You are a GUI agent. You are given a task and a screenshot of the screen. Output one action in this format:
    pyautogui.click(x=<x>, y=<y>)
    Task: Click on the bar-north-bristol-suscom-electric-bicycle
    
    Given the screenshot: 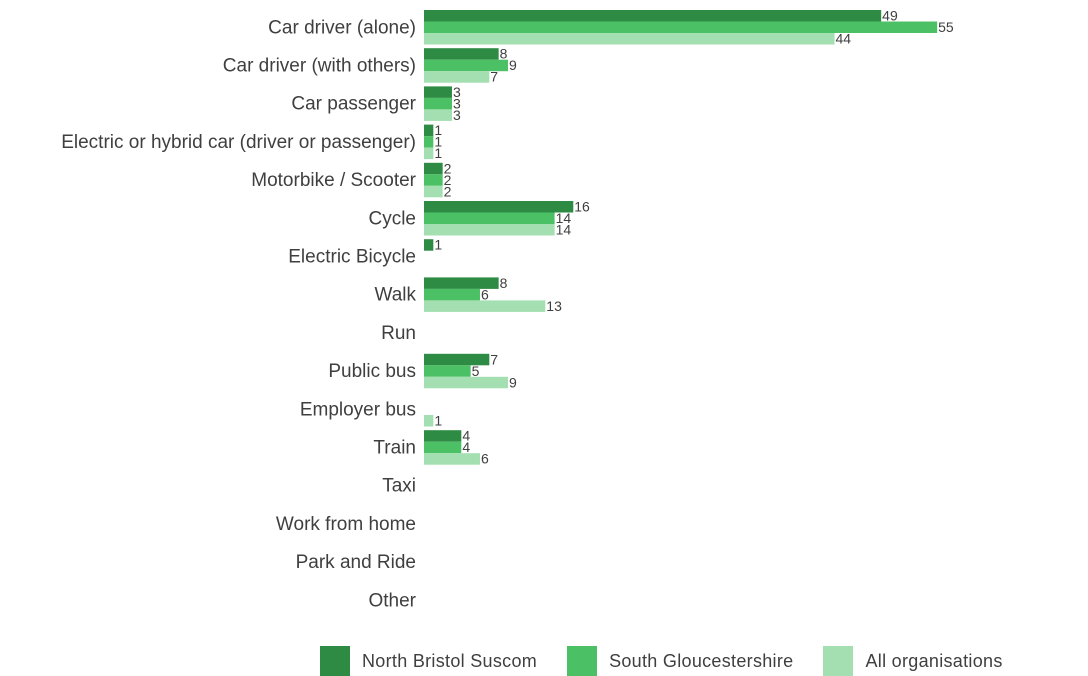 What is the action you would take?
    pyautogui.click(x=429, y=245)
    